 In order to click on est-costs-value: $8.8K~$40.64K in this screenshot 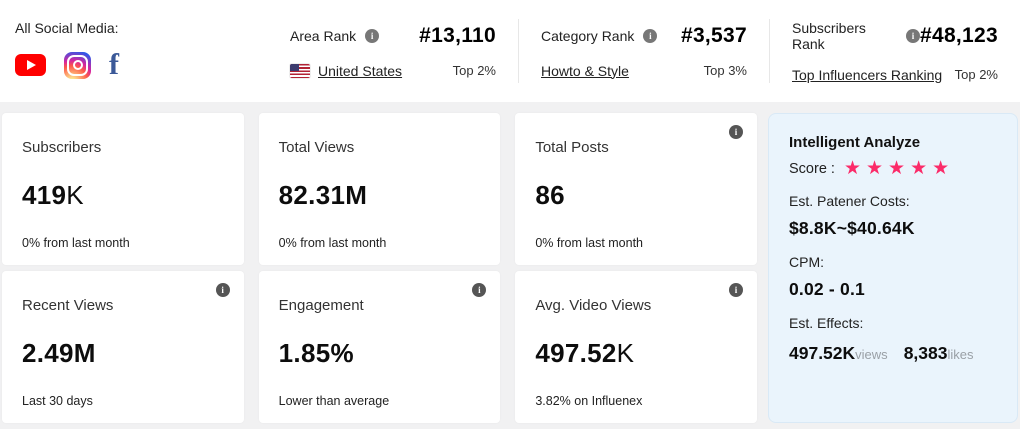, I will do `click(852, 228)`.